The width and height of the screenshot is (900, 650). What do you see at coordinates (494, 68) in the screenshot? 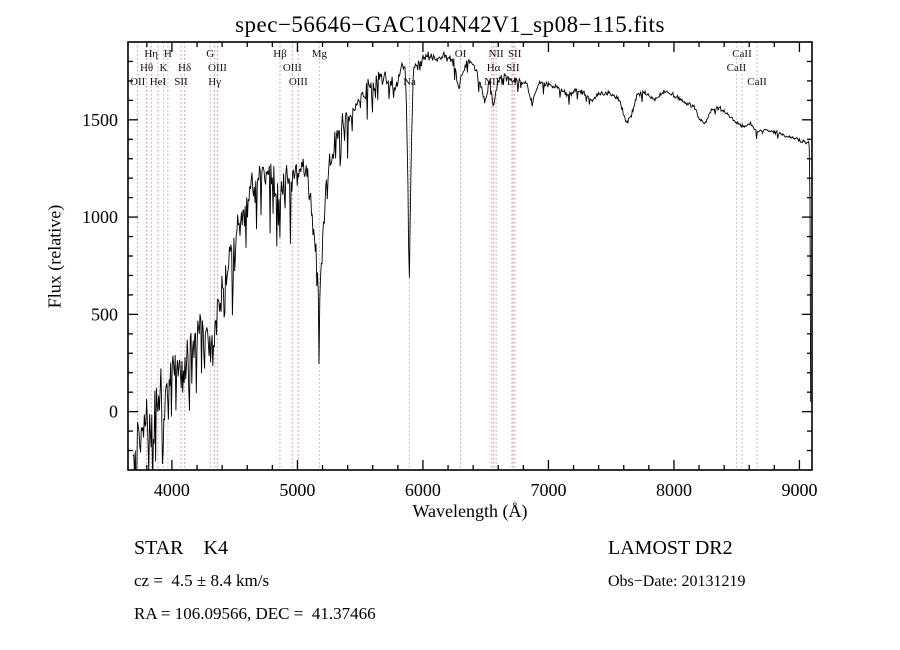
I see `line-label-Hα: Hα` at bounding box center [494, 68].